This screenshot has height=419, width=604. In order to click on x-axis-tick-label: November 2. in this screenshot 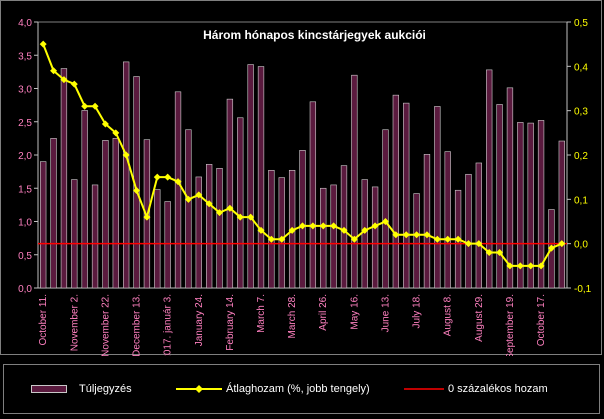, I will do `click(74, 322)`.